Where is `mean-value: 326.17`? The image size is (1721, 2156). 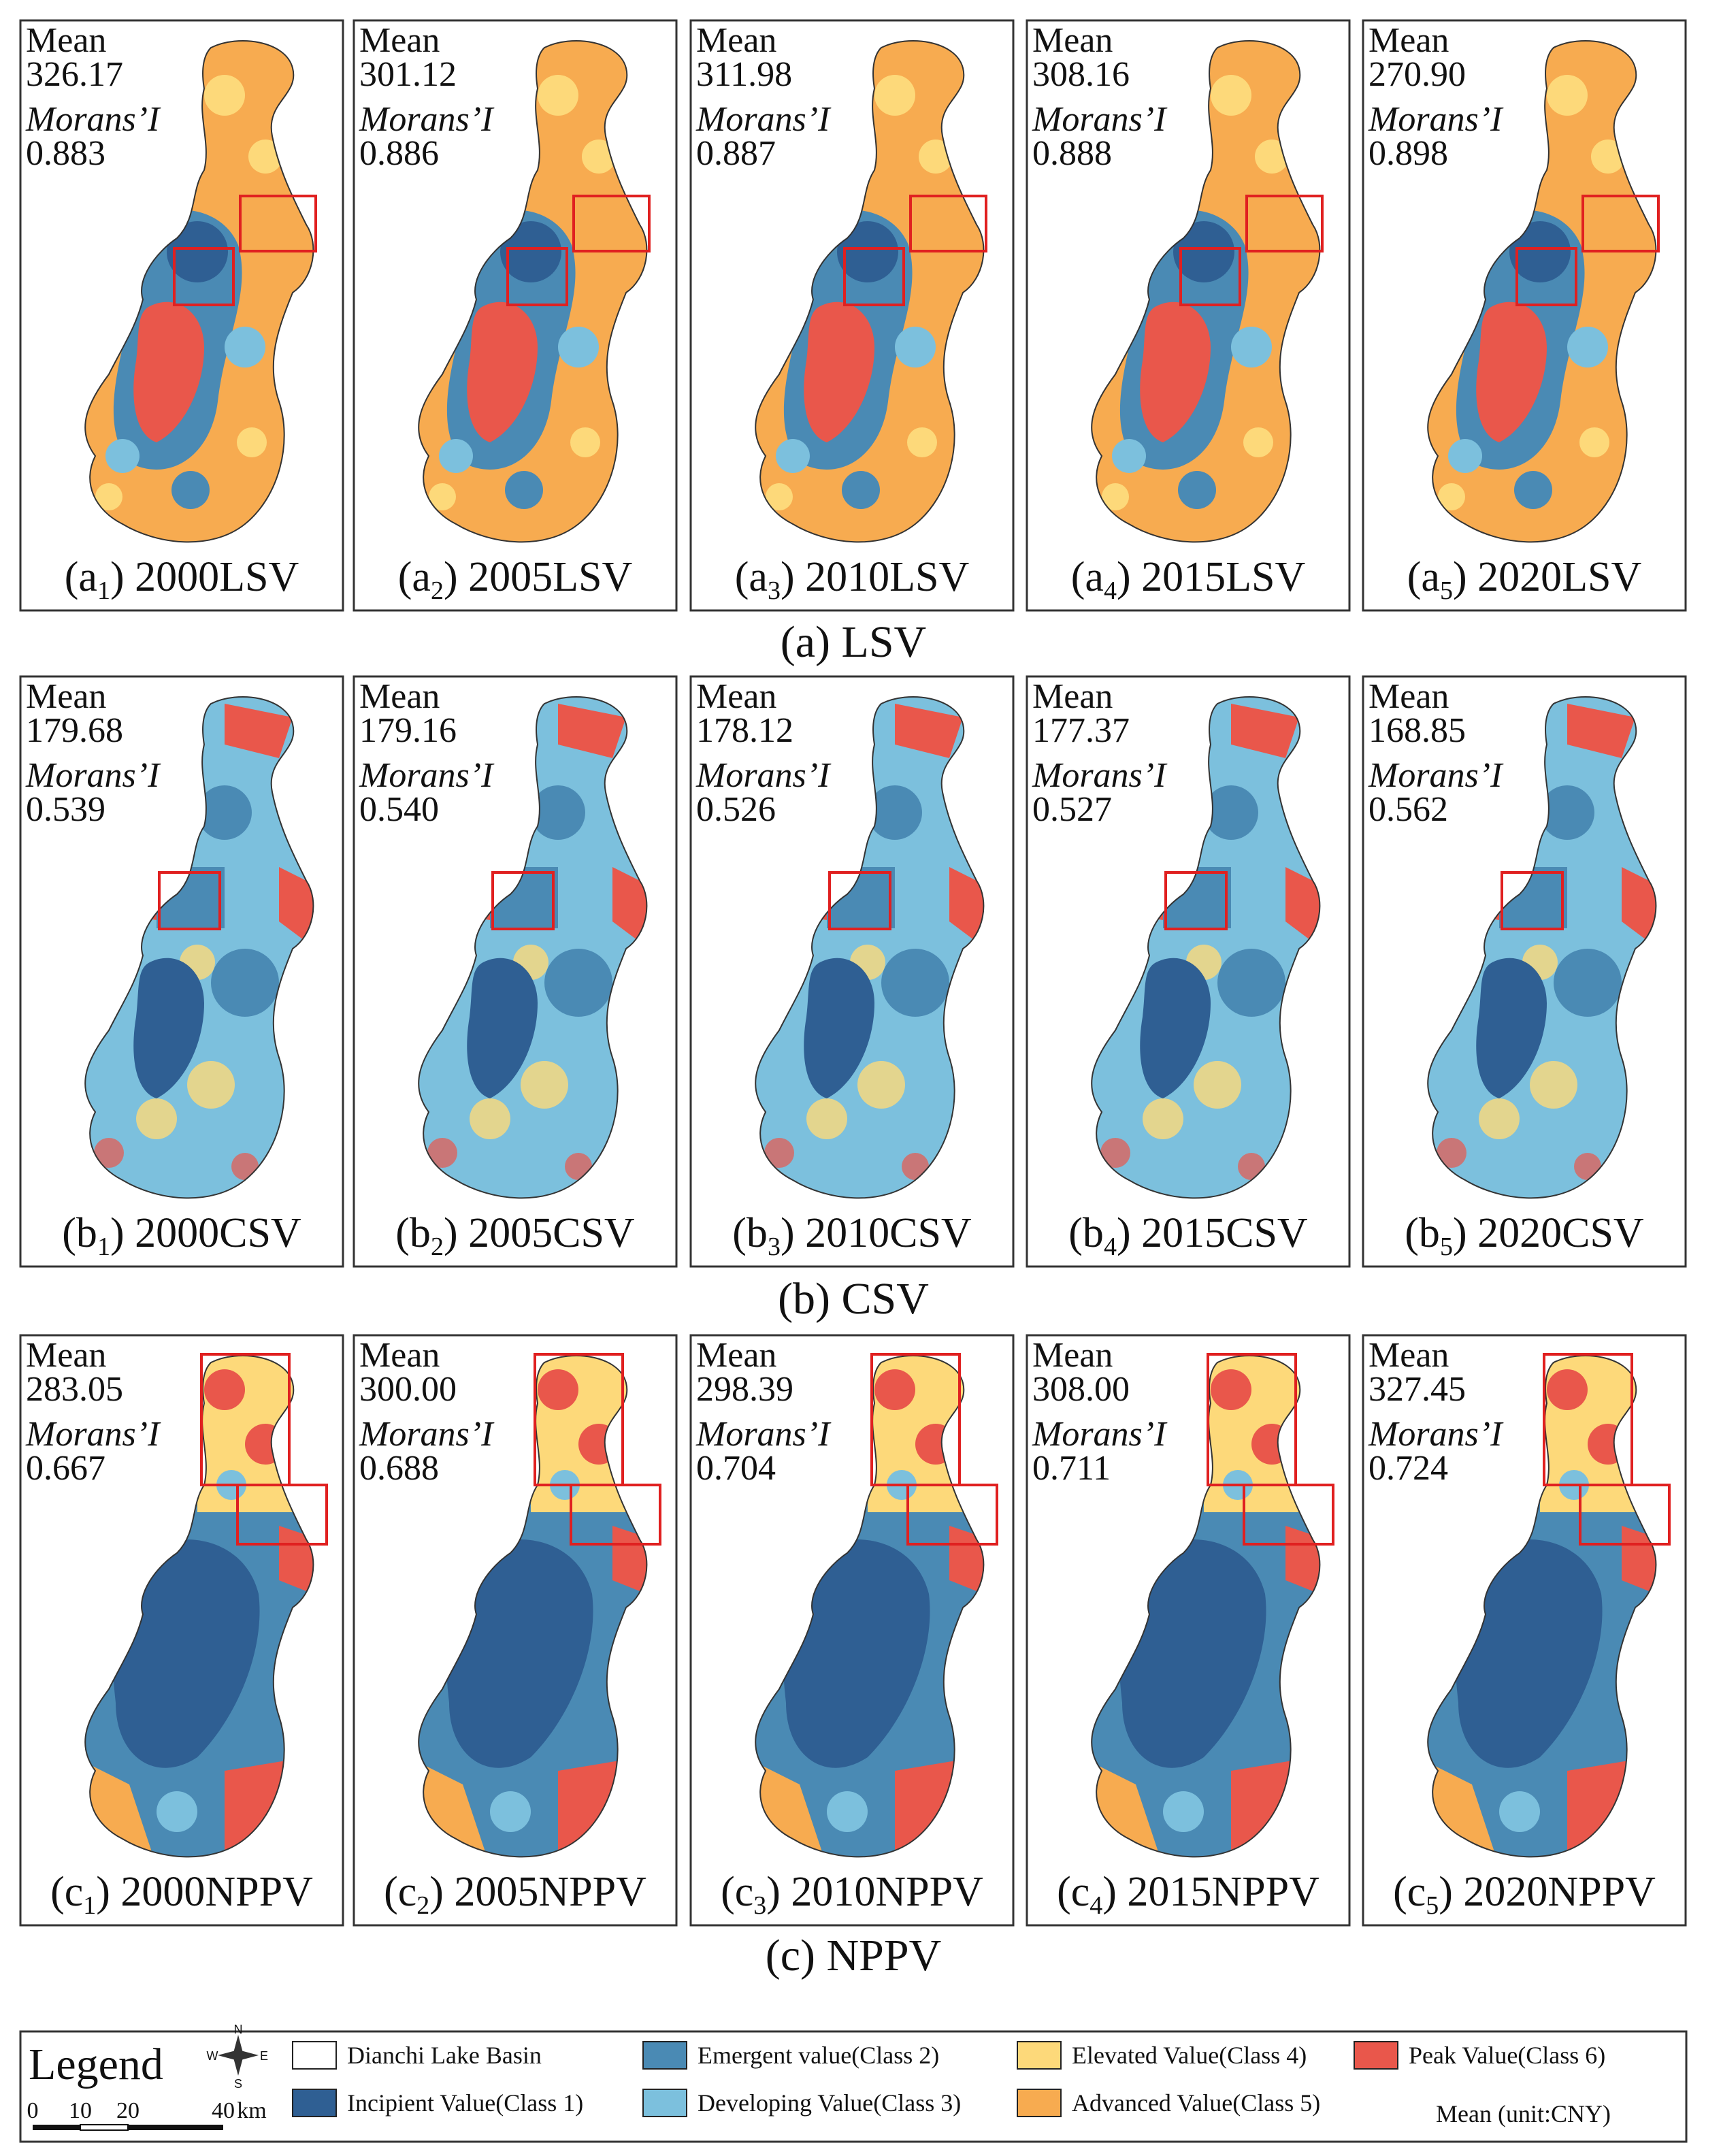
mean-value: 326.17 is located at coordinates (74, 75).